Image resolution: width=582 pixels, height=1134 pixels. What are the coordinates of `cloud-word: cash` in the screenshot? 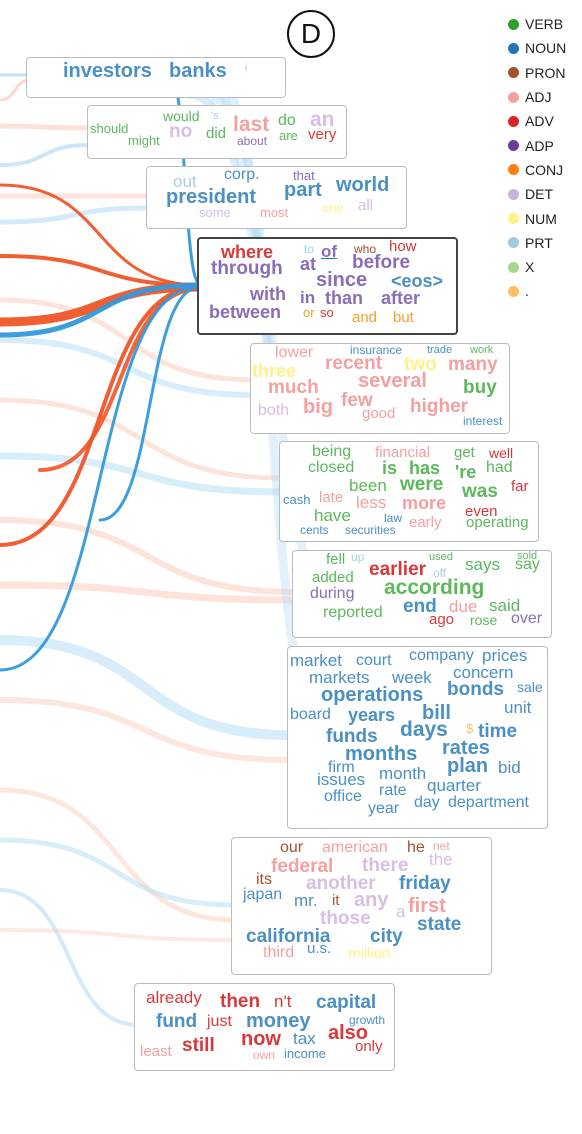 It's located at (297, 499).